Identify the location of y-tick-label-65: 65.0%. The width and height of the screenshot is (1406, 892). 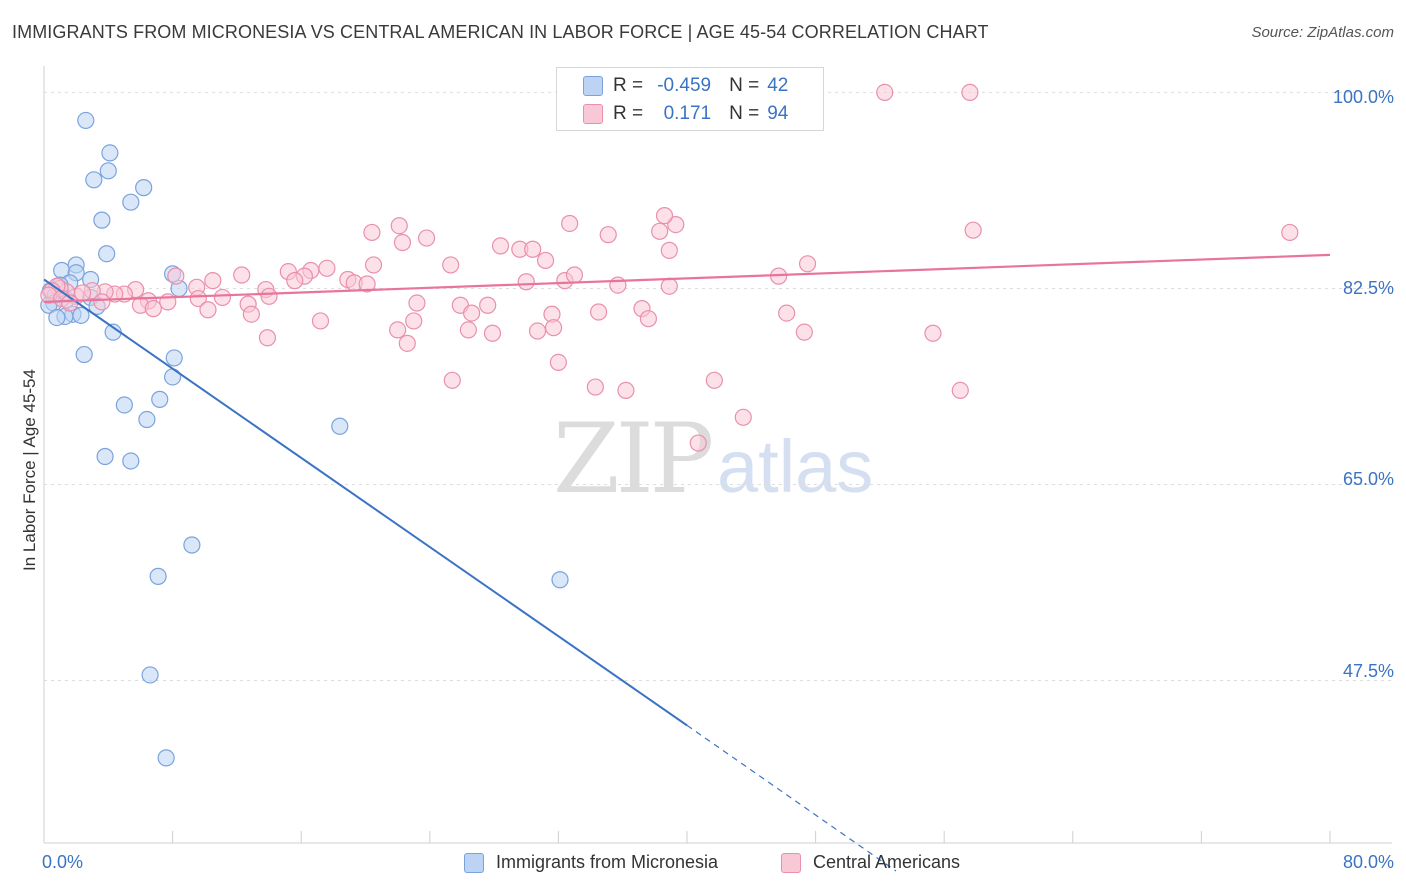
(1368, 479).